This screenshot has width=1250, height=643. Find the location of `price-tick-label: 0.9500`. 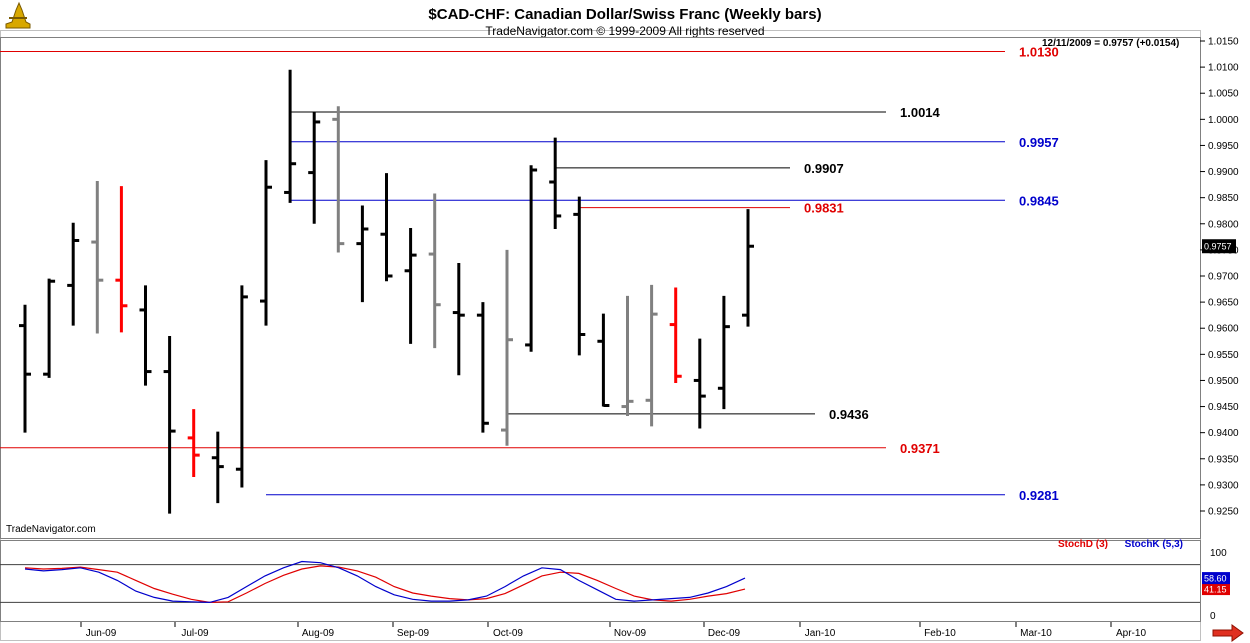

price-tick-label: 0.9500 is located at coordinates (1223, 381).